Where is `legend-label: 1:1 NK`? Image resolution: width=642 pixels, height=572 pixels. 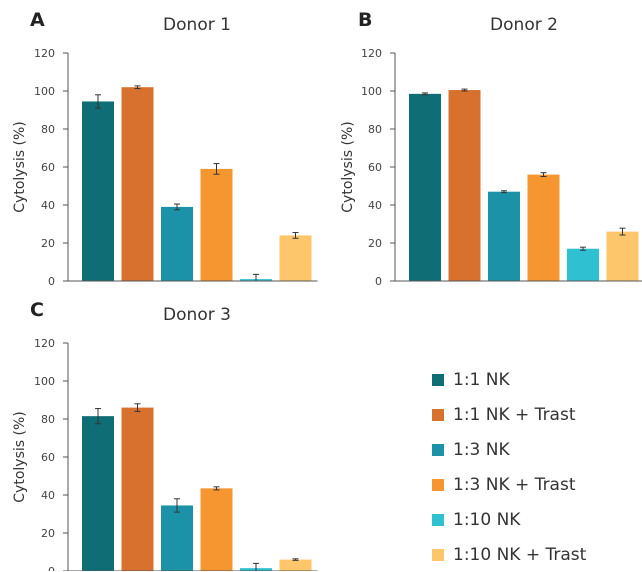
legend-label: 1:1 NK is located at coordinates (481, 379).